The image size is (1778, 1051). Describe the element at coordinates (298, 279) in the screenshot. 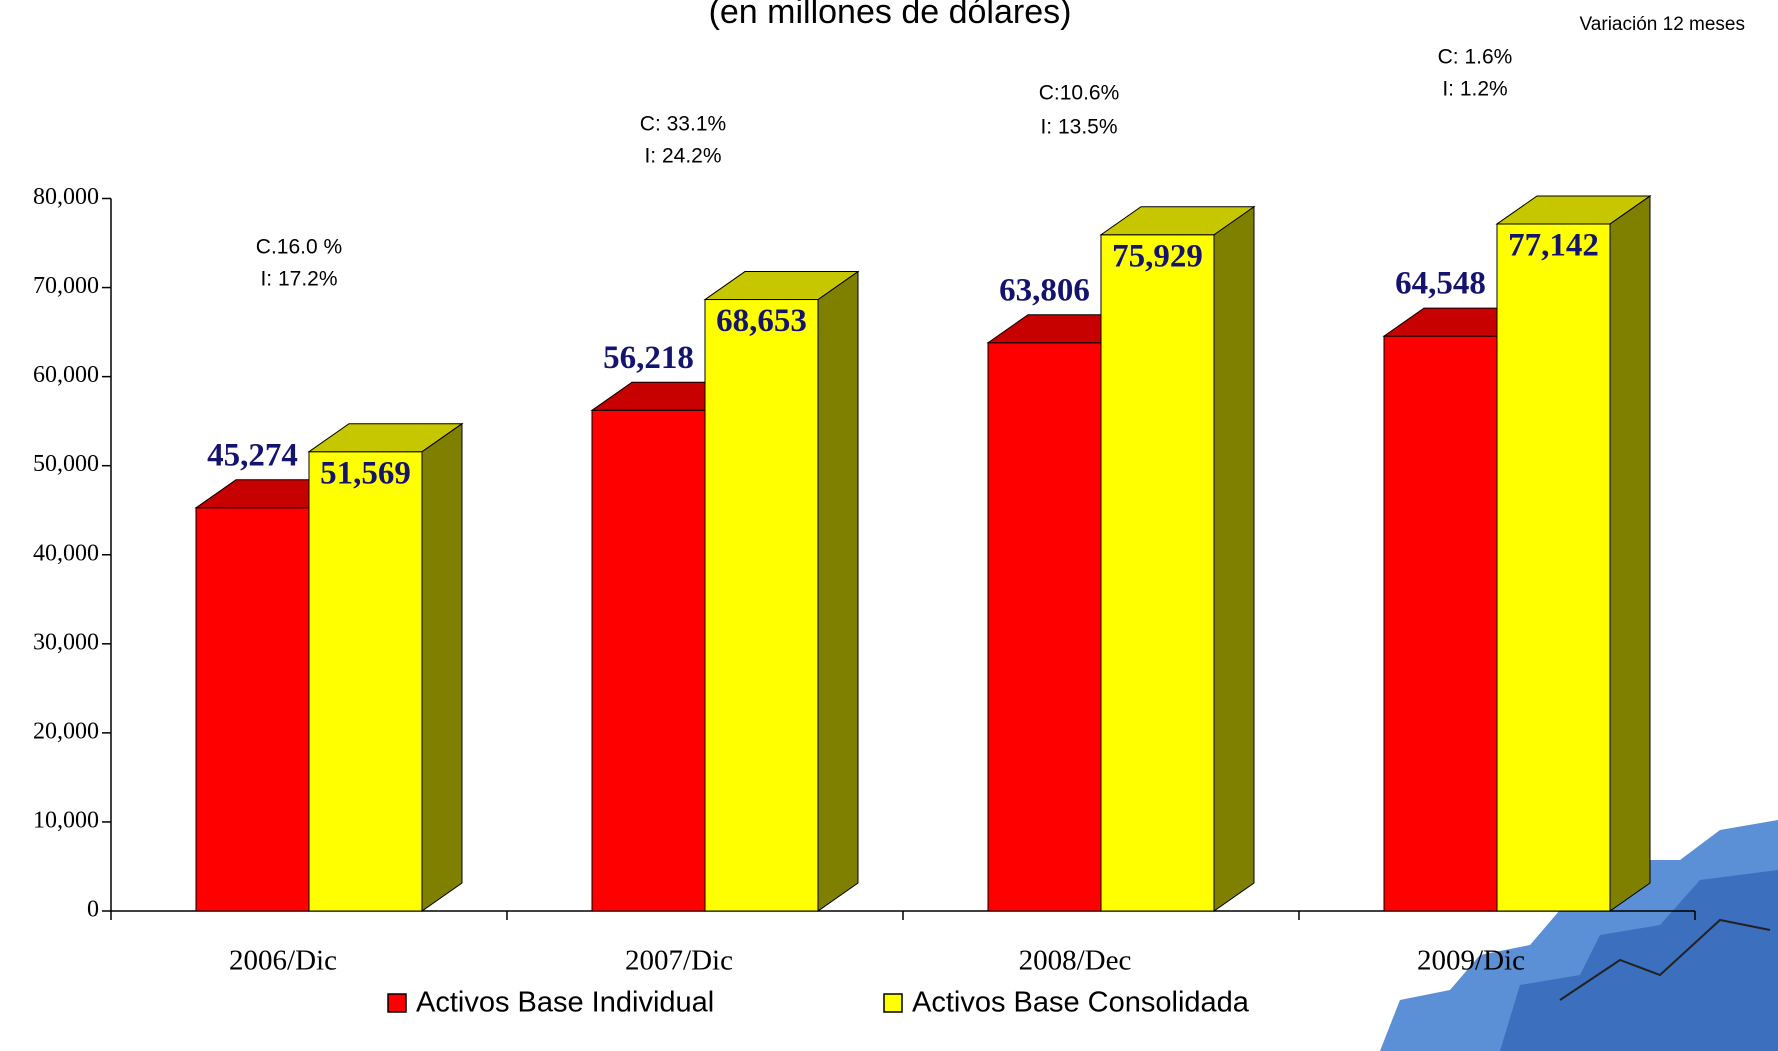

I see `annotation: I: 17.2%` at that location.